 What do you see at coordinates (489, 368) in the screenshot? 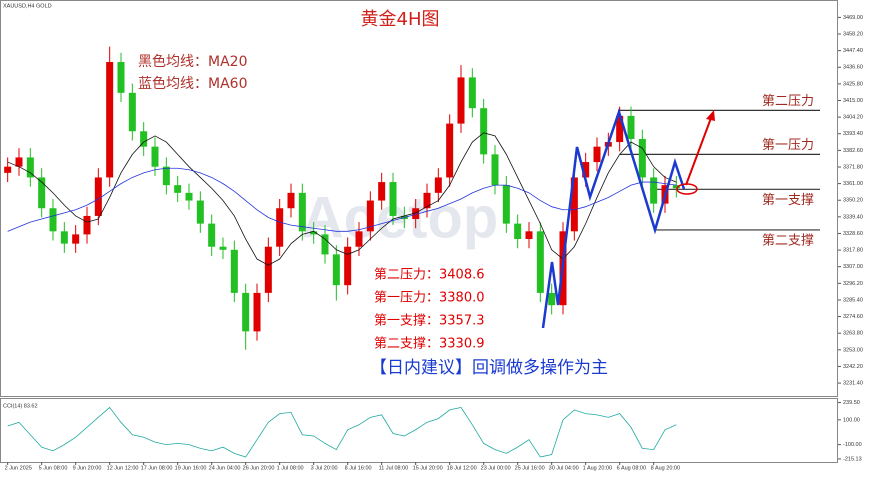
I see `advice: 【日内建议】回调做多操作为主` at bounding box center [489, 368].